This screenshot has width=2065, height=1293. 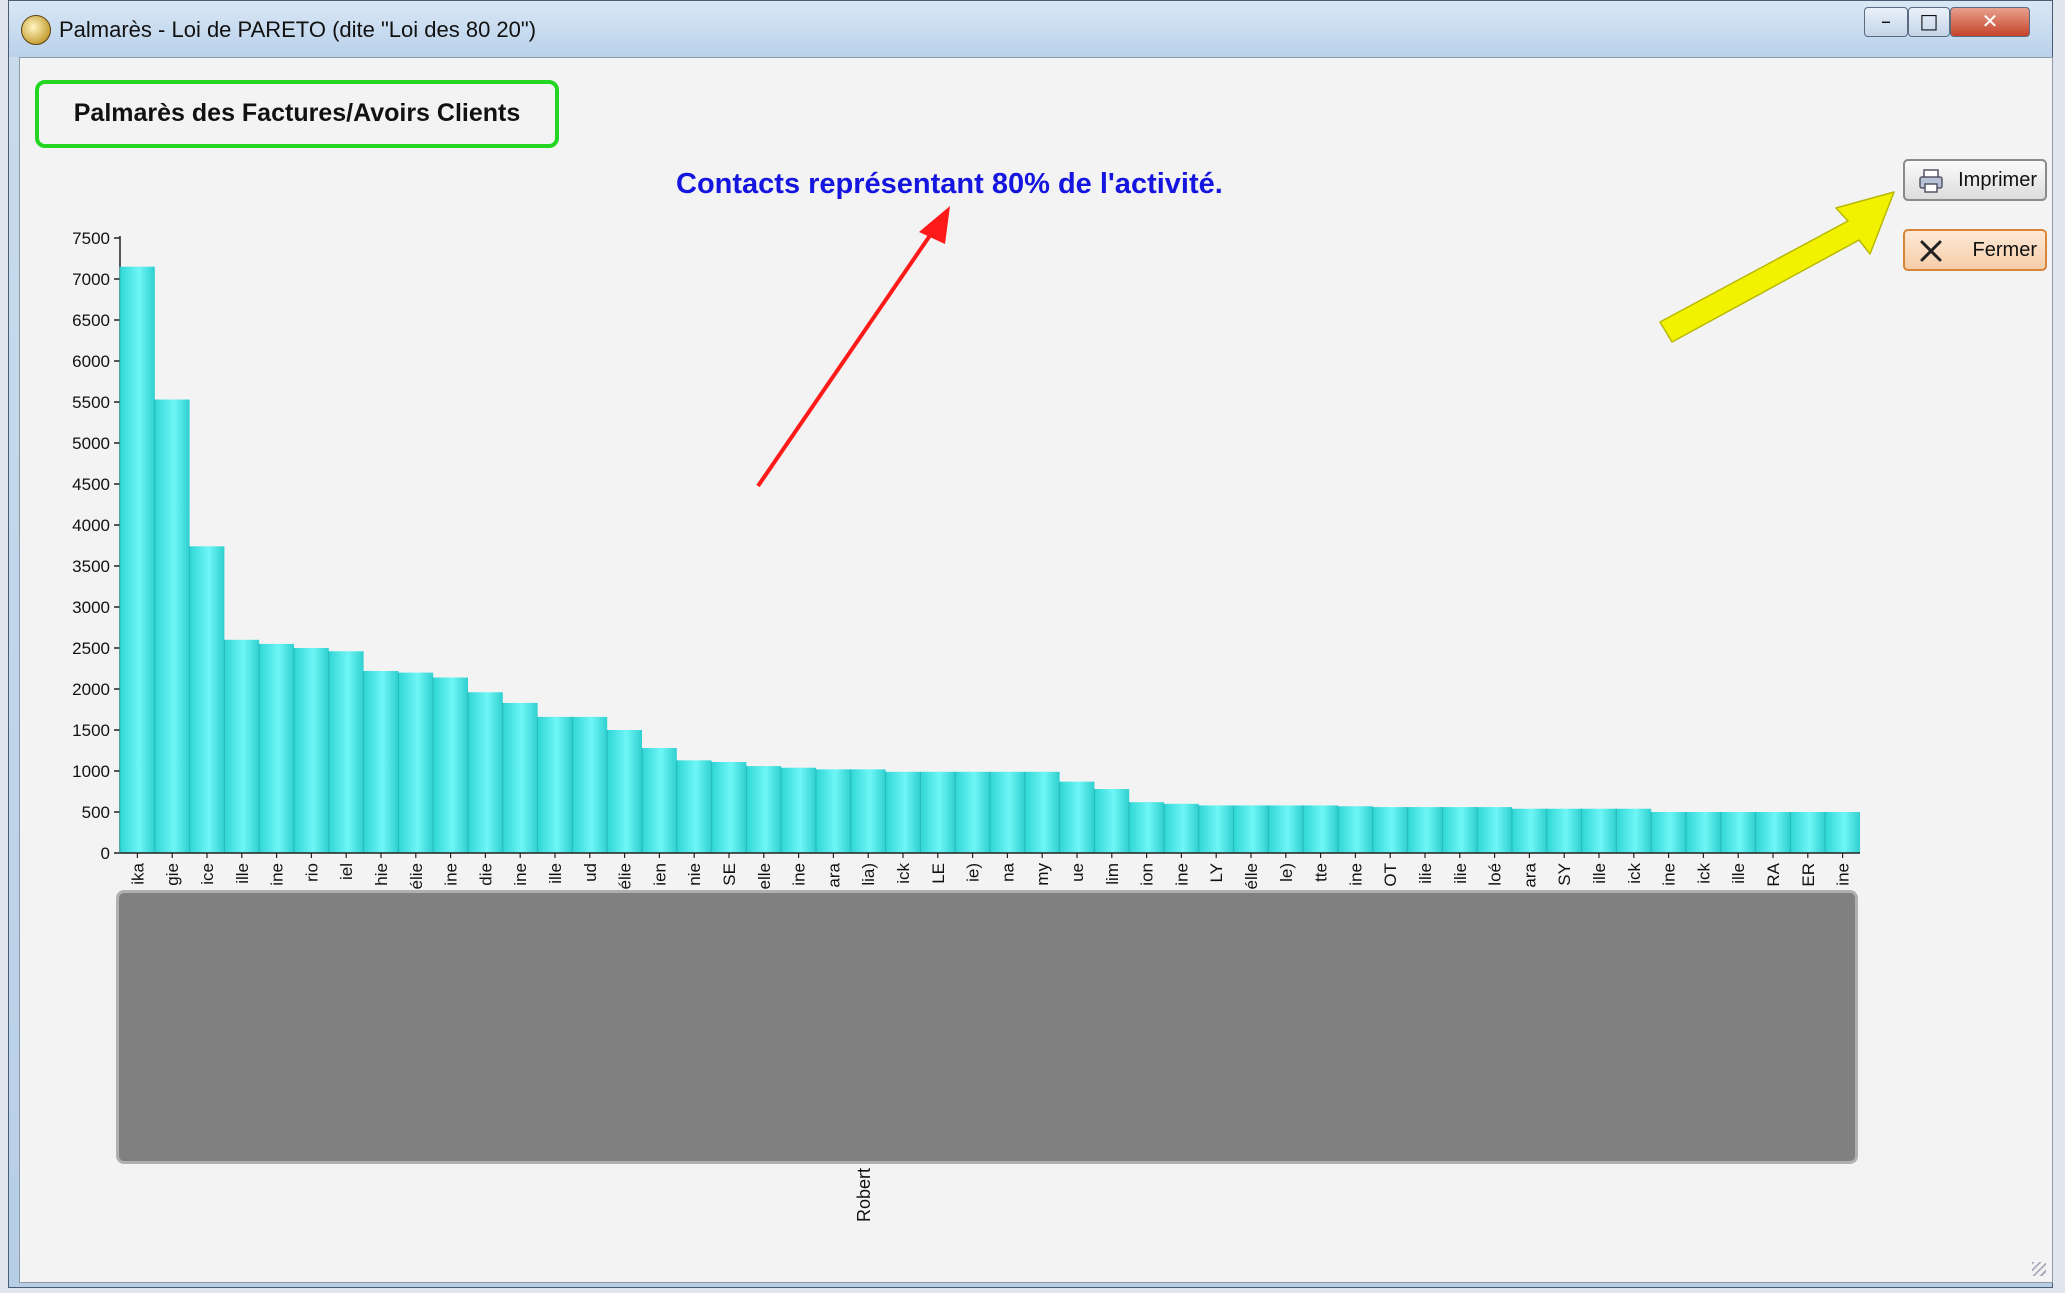 What do you see at coordinates (1931, 181) in the screenshot?
I see `printer-icon` at bounding box center [1931, 181].